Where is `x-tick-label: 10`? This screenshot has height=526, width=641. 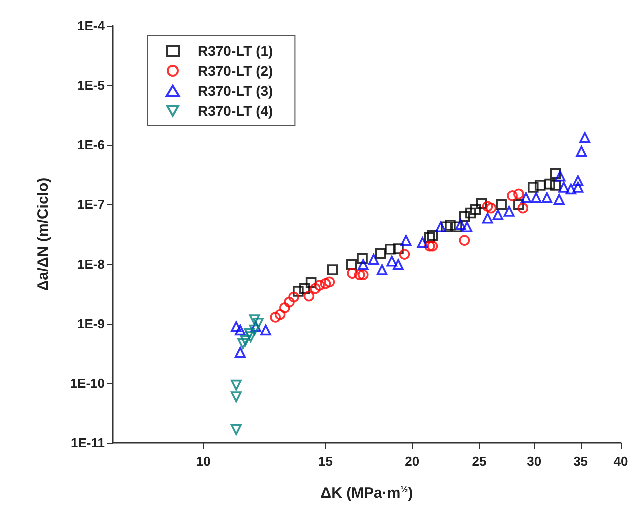
x-tick-label: 10 is located at coordinates (203, 461).